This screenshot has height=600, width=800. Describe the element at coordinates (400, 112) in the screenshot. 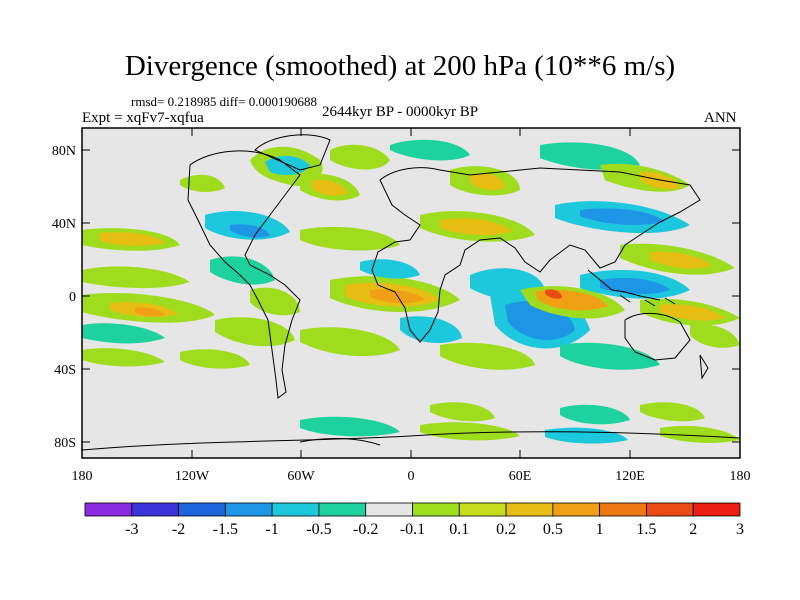

I see `period-label: 2644kyr BP - 0000kyr BP` at that location.